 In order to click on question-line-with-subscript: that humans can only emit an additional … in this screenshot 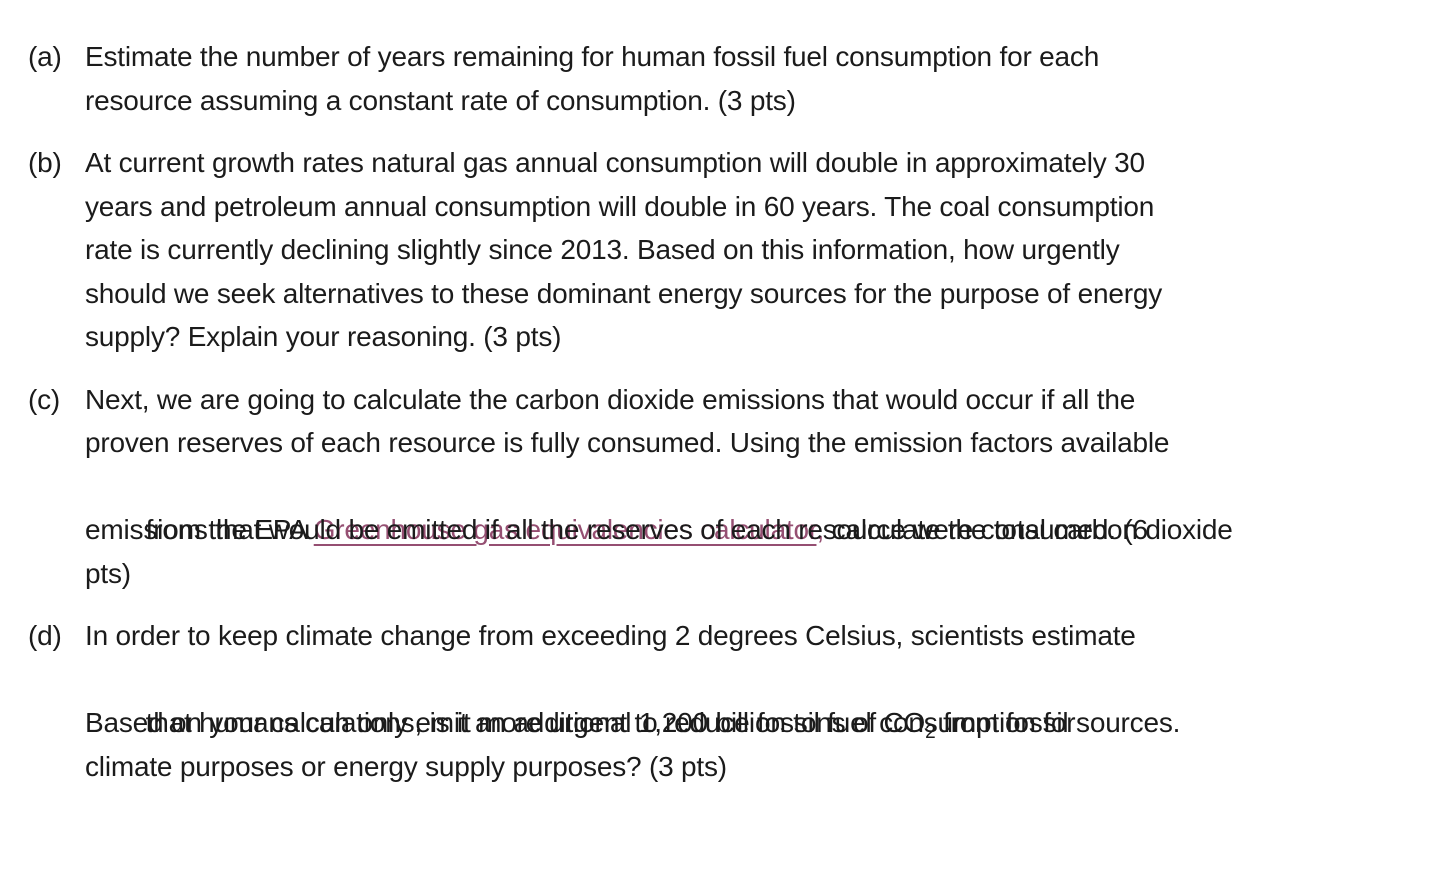, I will do `click(747, 700)`.